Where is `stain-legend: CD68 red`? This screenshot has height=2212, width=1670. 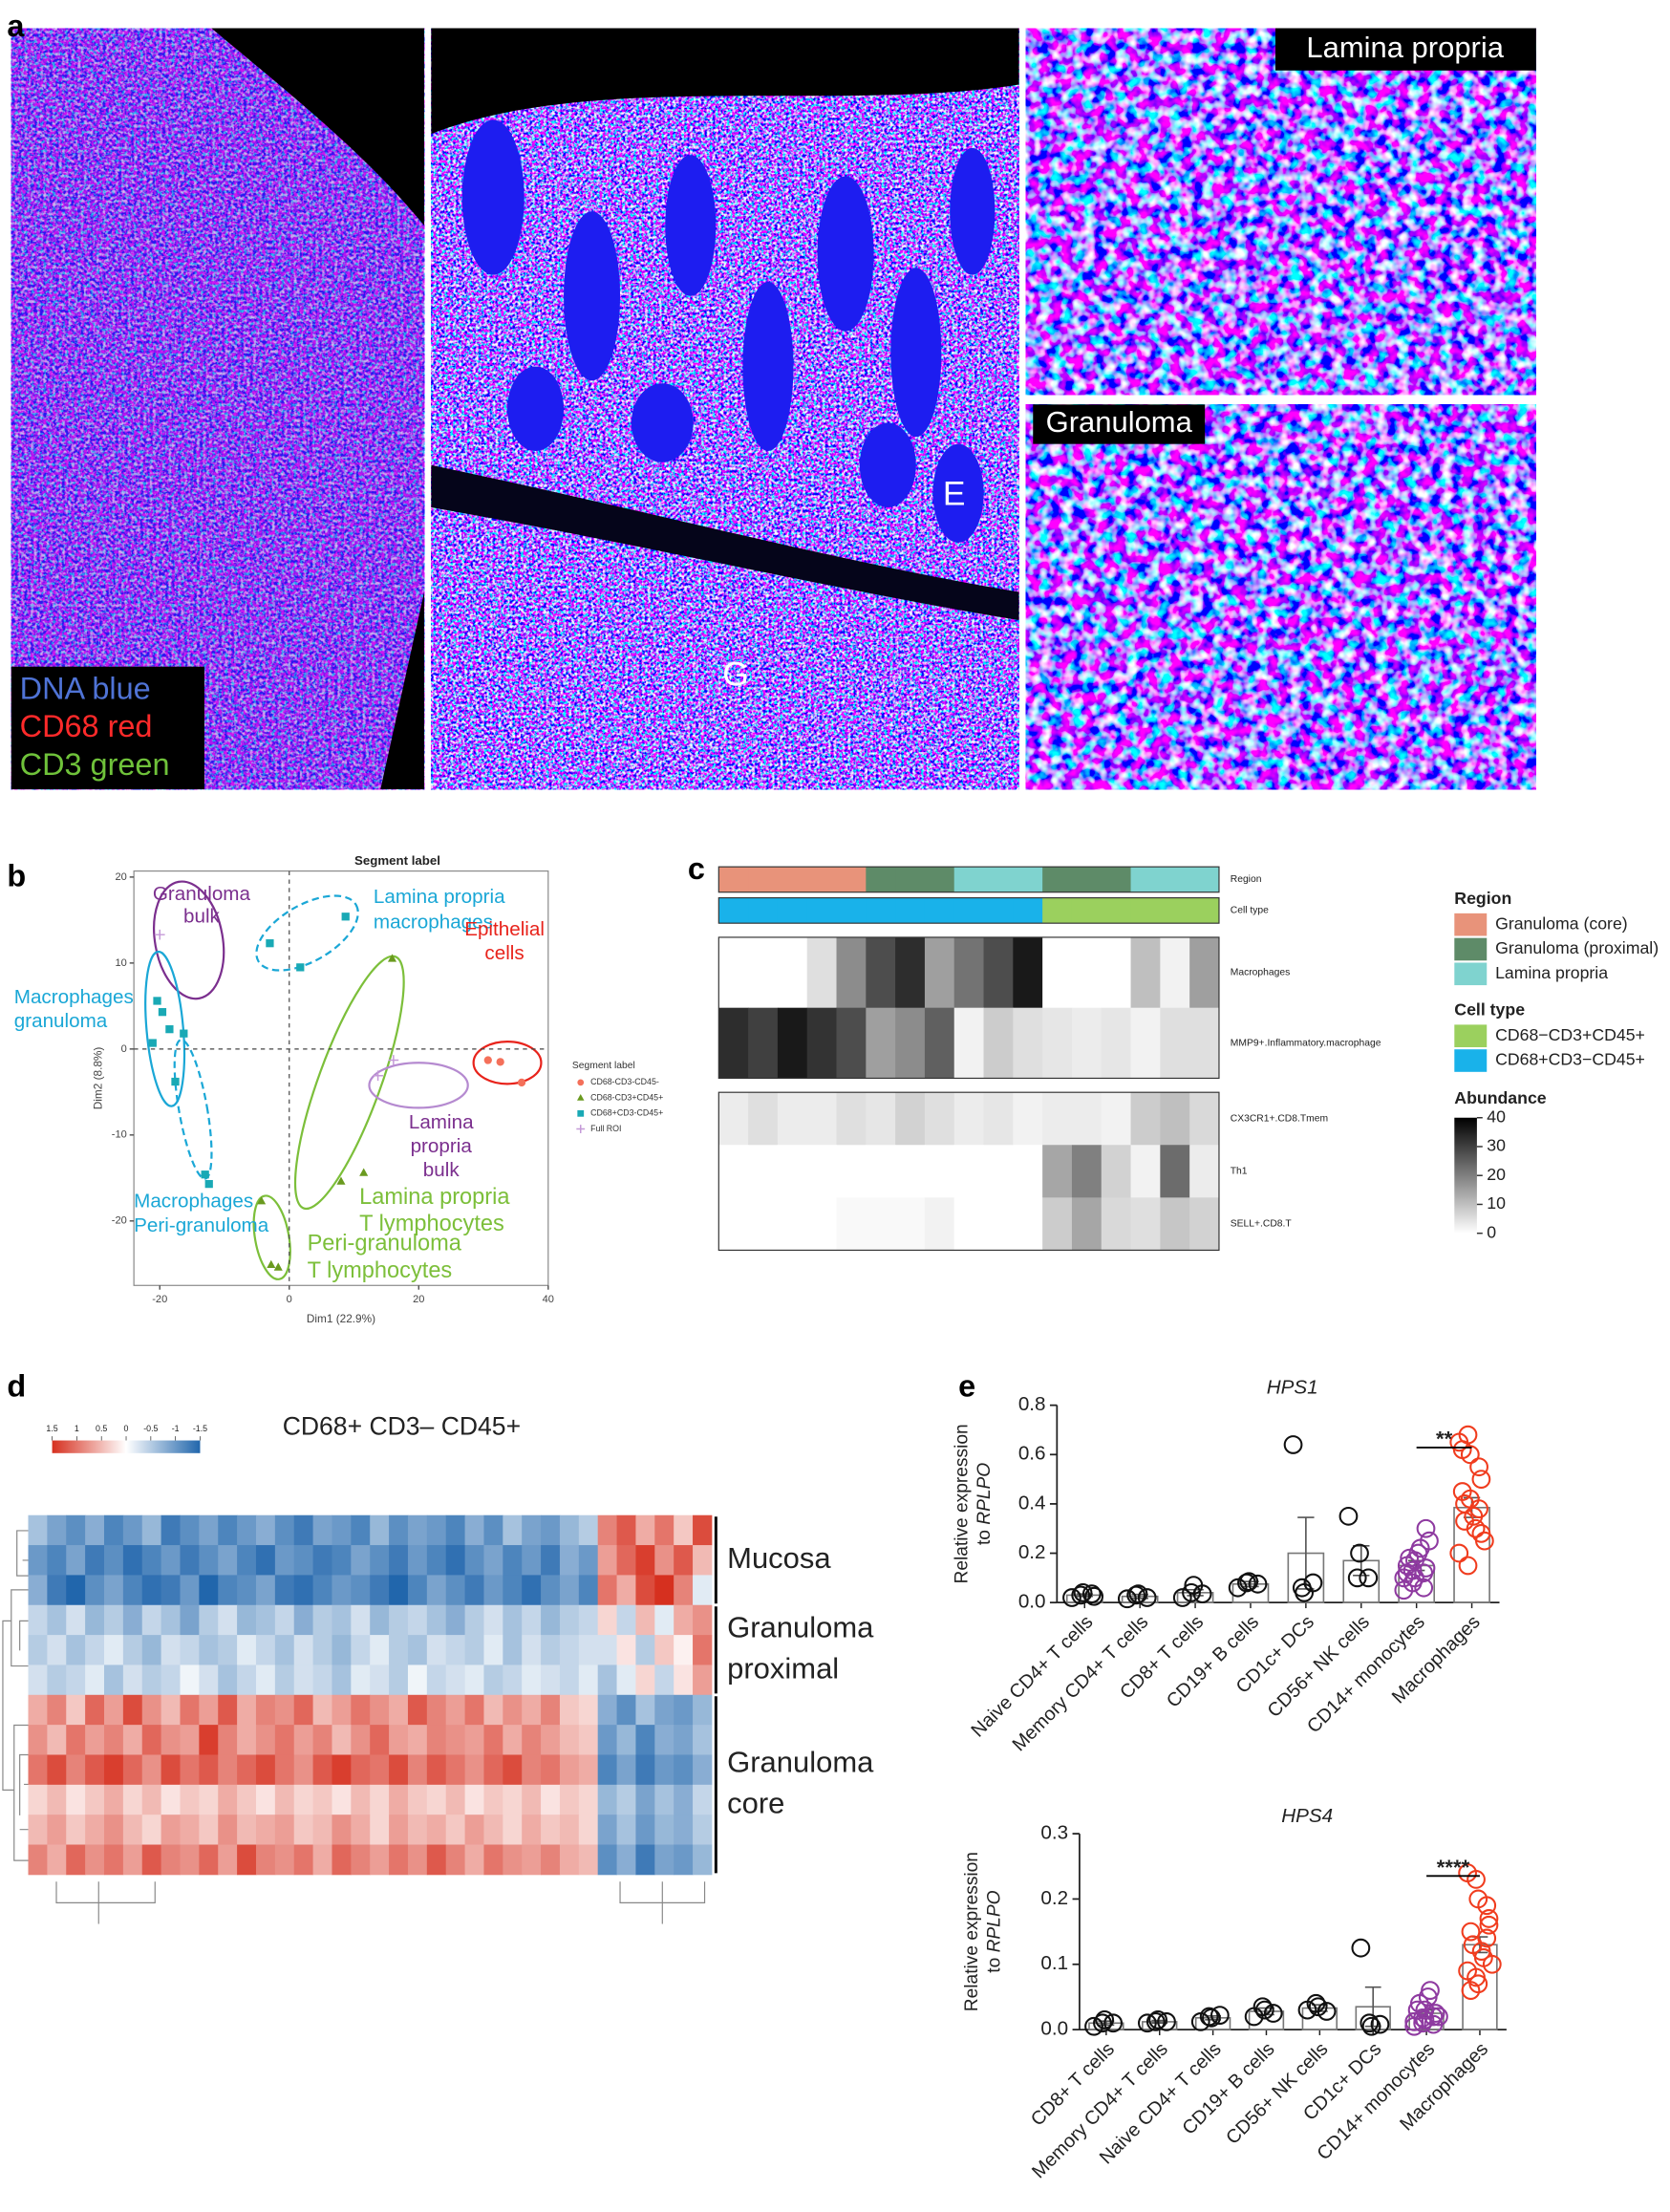 stain-legend: CD68 red is located at coordinates (86, 726).